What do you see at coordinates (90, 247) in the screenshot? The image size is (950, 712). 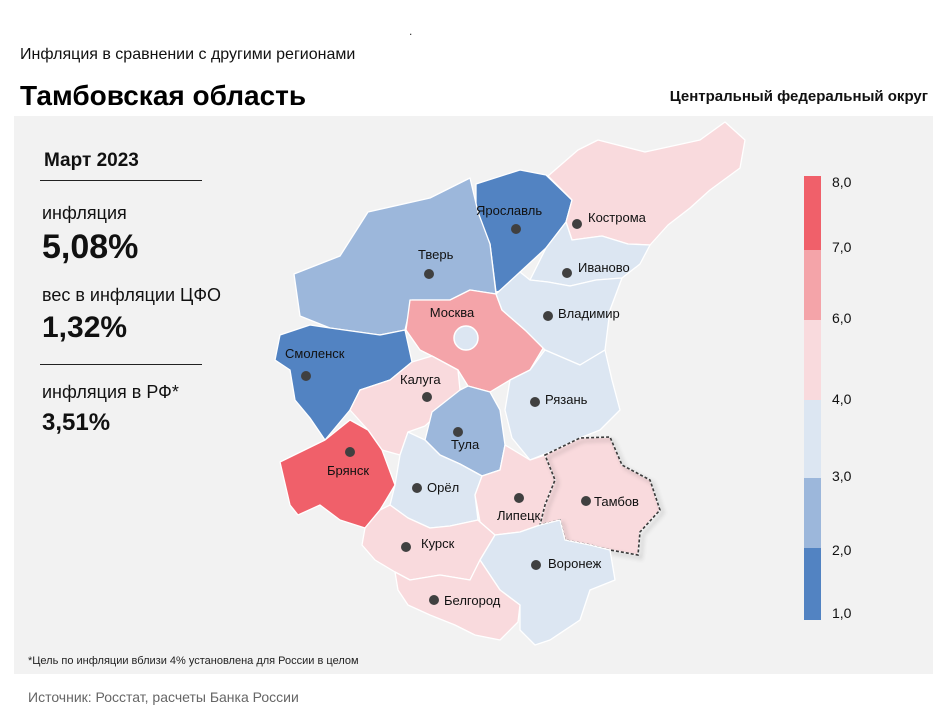 I see `inflation-value: 5,08%` at bounding box center [90, 247].